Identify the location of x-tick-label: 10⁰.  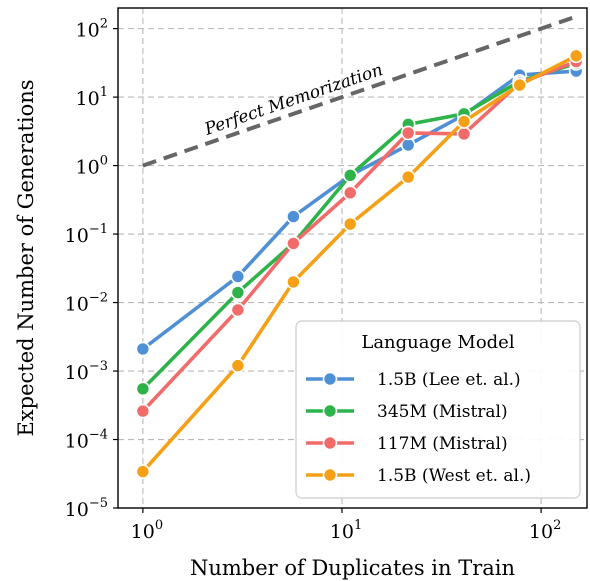
(147, 530).